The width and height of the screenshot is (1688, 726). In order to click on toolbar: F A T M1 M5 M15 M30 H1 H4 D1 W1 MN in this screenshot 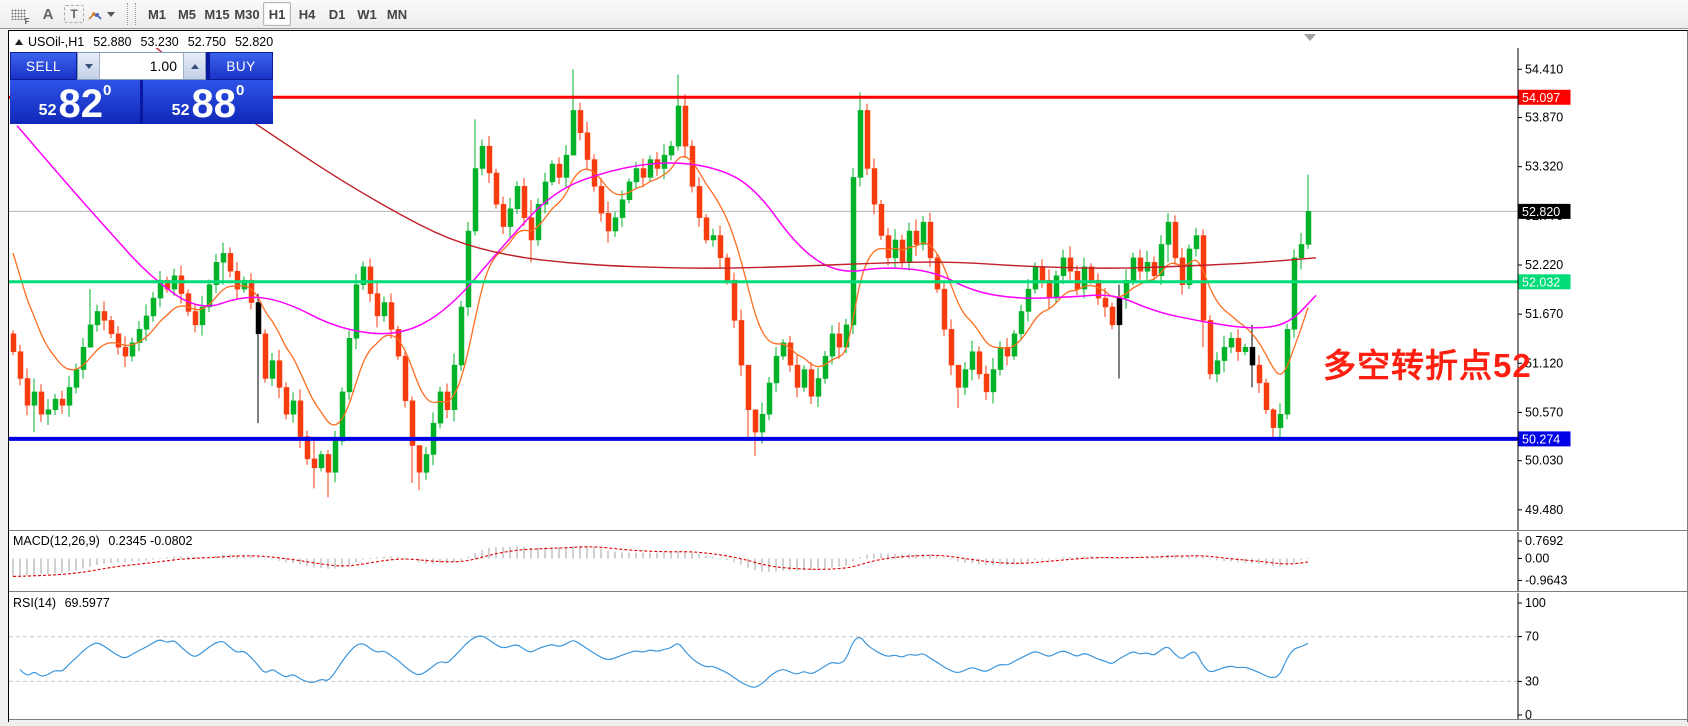, I will do `click(844, 14)`.